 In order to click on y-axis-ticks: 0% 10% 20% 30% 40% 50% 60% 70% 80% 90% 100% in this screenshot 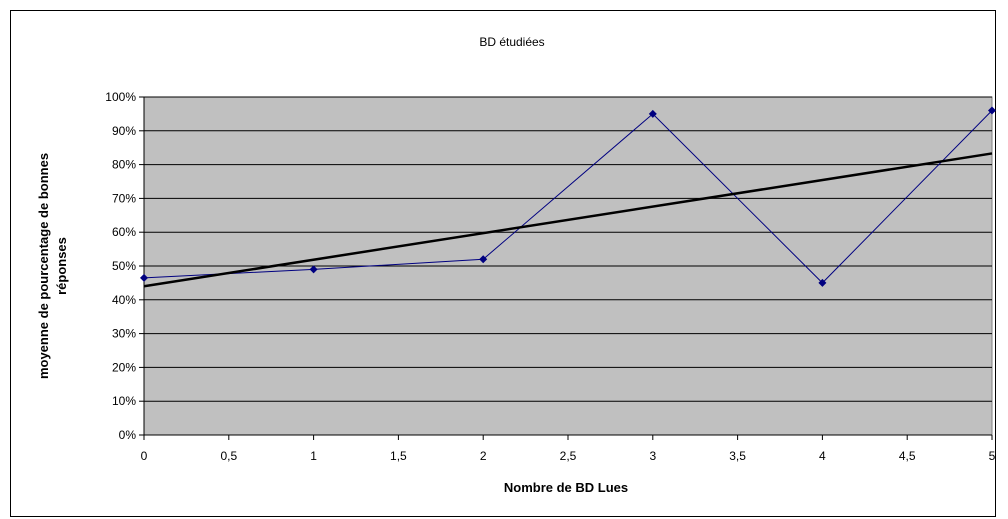, I will do `click(125, 266)`.